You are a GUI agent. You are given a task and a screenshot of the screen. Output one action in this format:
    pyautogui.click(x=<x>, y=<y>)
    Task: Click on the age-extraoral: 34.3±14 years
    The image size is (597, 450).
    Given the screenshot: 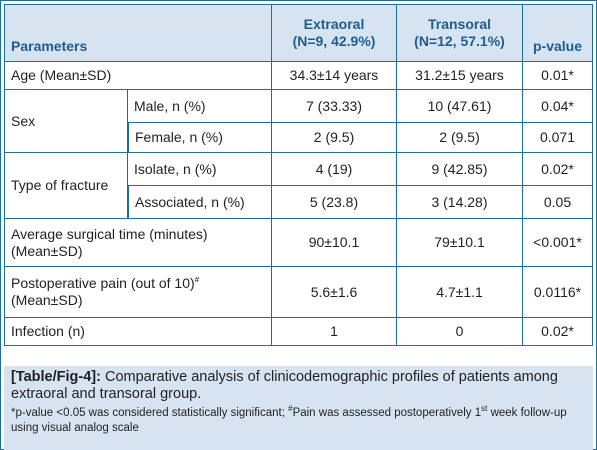 What is the action you would take?
    pyautogui.click(x=334, y=76)
    